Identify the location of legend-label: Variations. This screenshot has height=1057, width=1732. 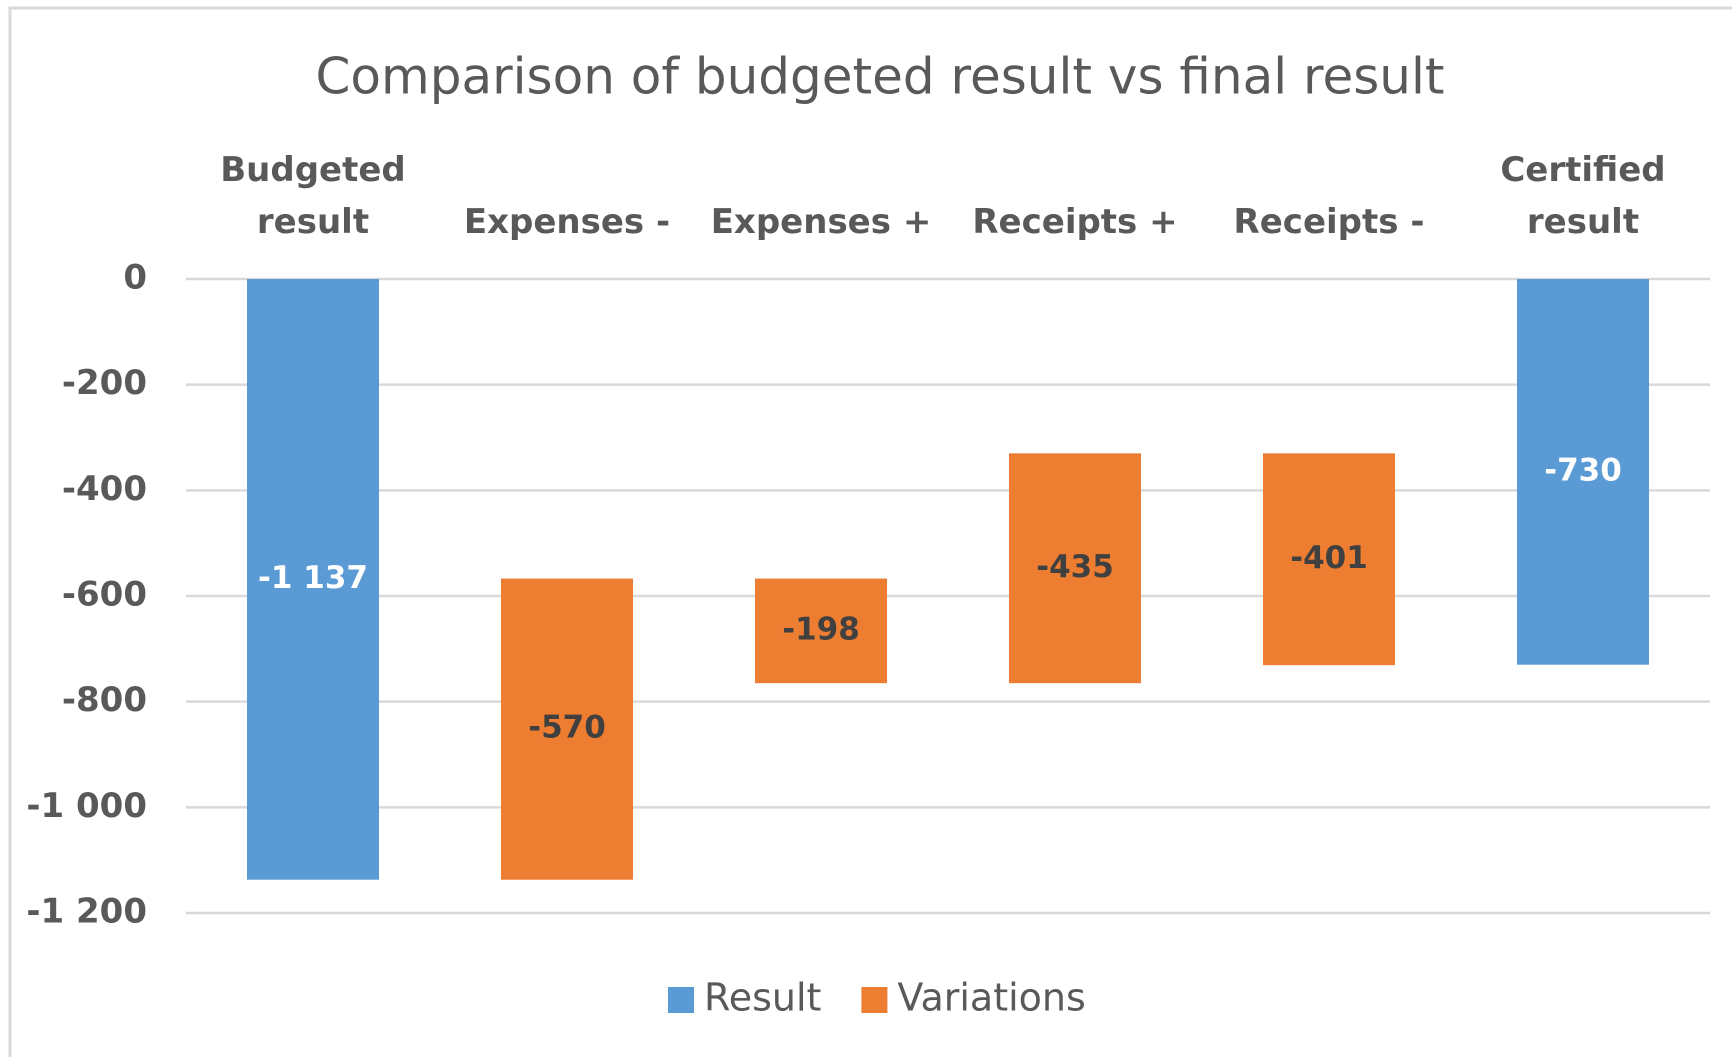
(991, 998).